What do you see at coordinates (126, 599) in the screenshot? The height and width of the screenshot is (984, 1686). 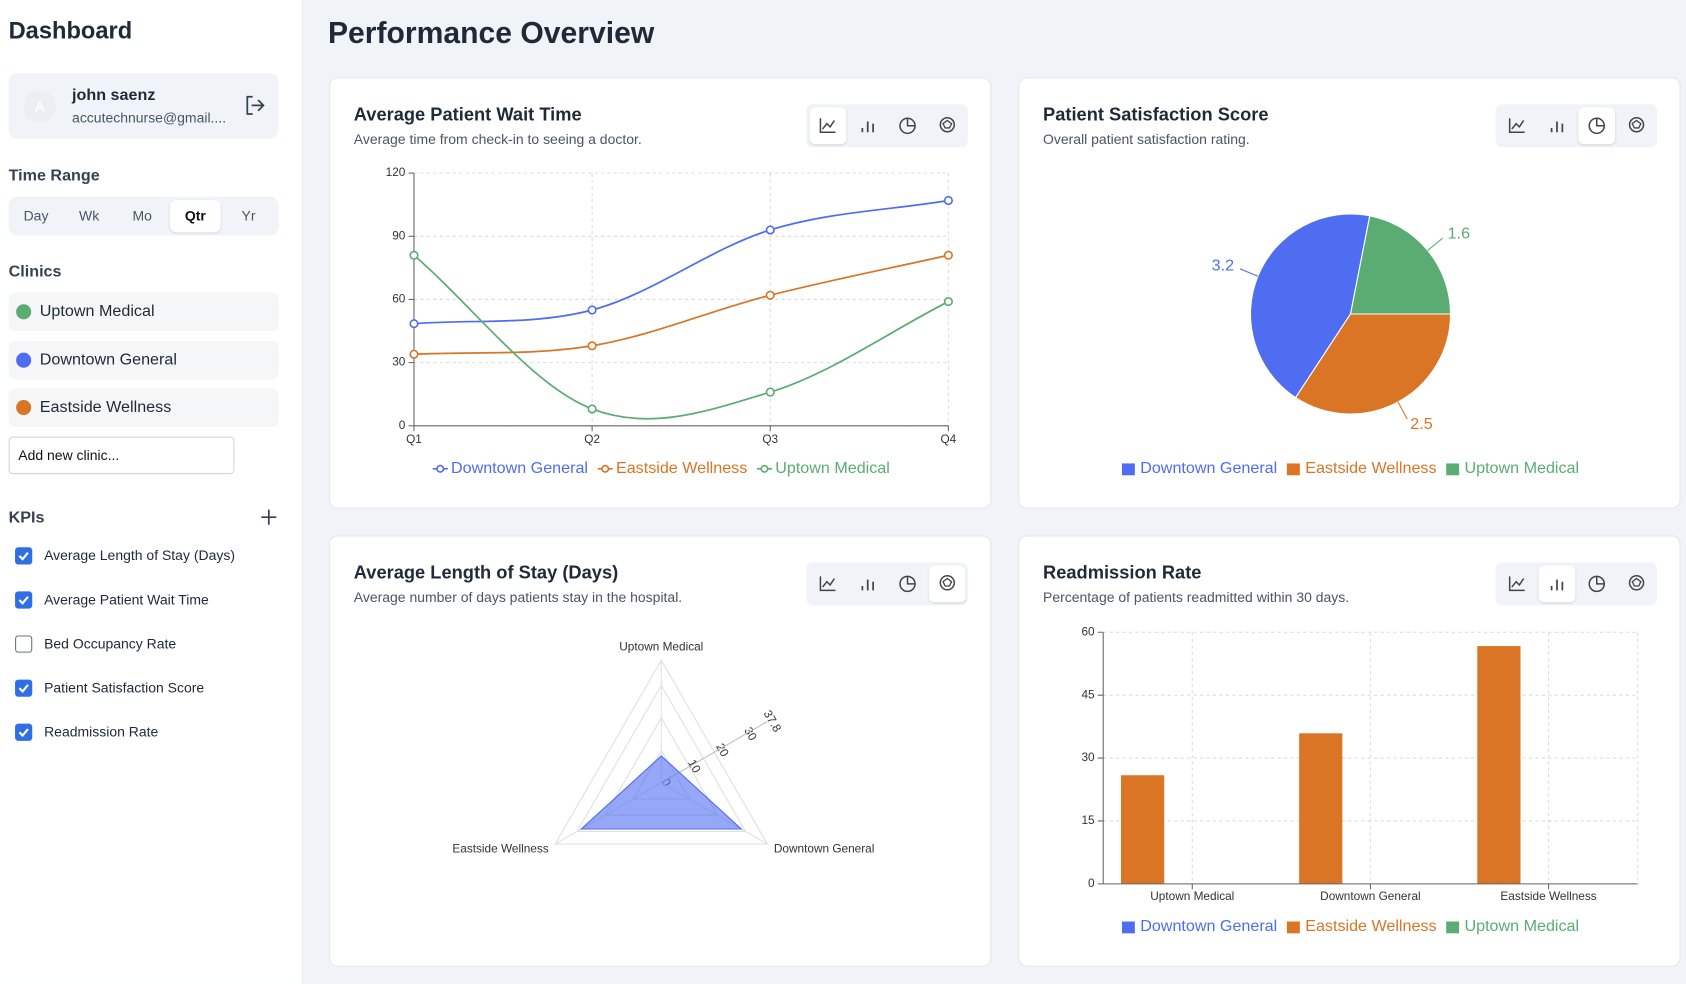 I see `kpi-label: Average Patient Wait Time` at bounding box center [126, 599].